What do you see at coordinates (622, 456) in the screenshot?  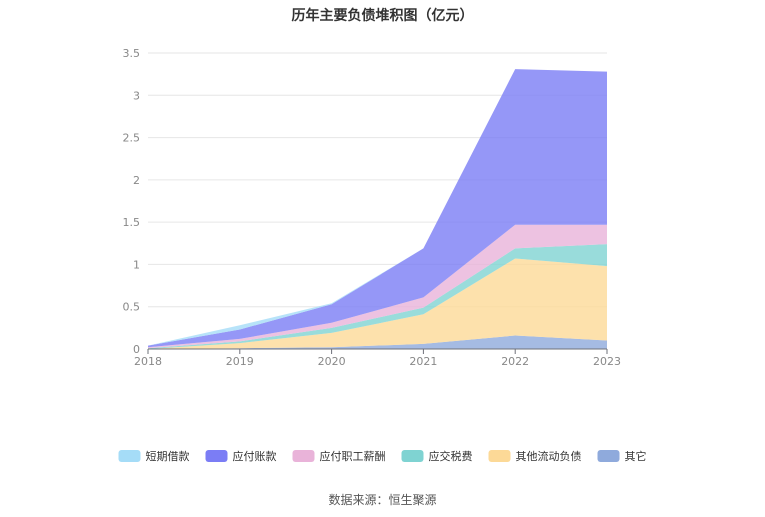 I see `legend-item: 其它` at bounding box center [622, 456].